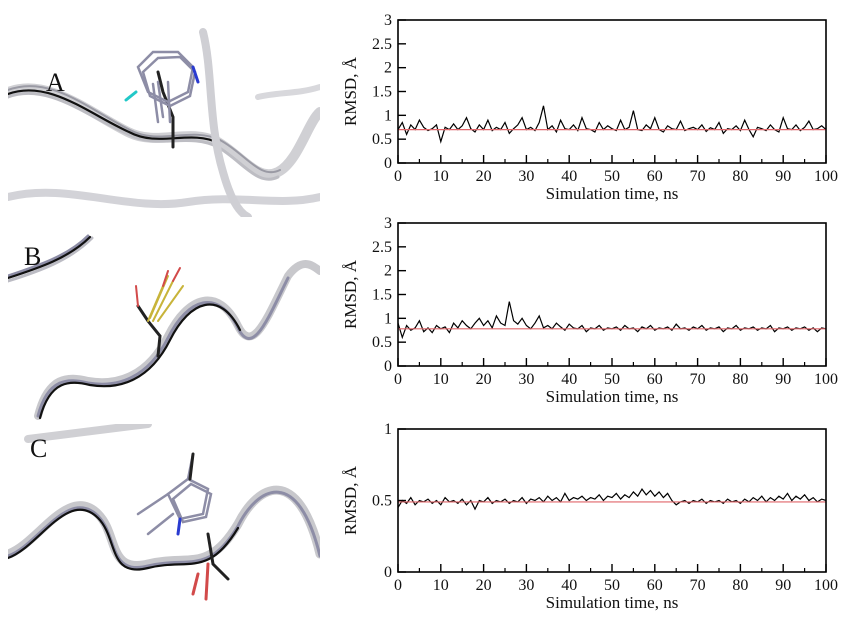 The height and width of the screenshot is (628, 843). What do you see at coordinates (33, 256) in the screenshot?
I see `panel-letter-b: B` at bounding box center [33, 256].